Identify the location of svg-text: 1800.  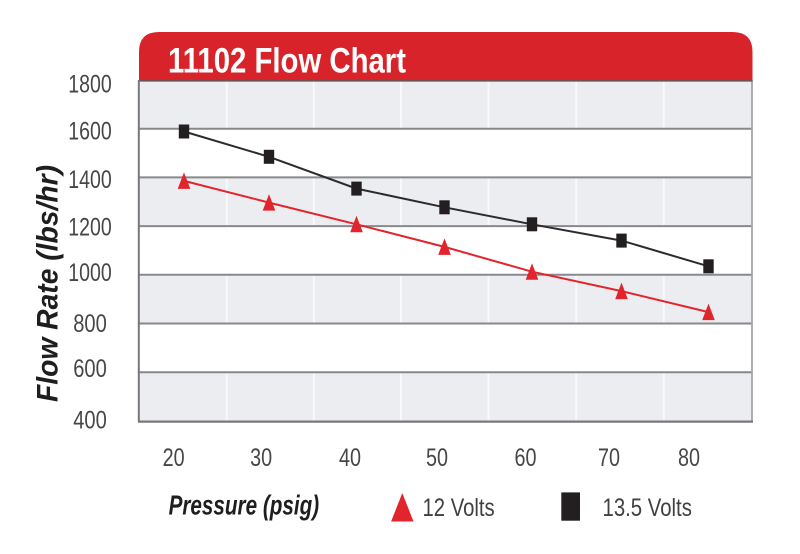
(89, 85).